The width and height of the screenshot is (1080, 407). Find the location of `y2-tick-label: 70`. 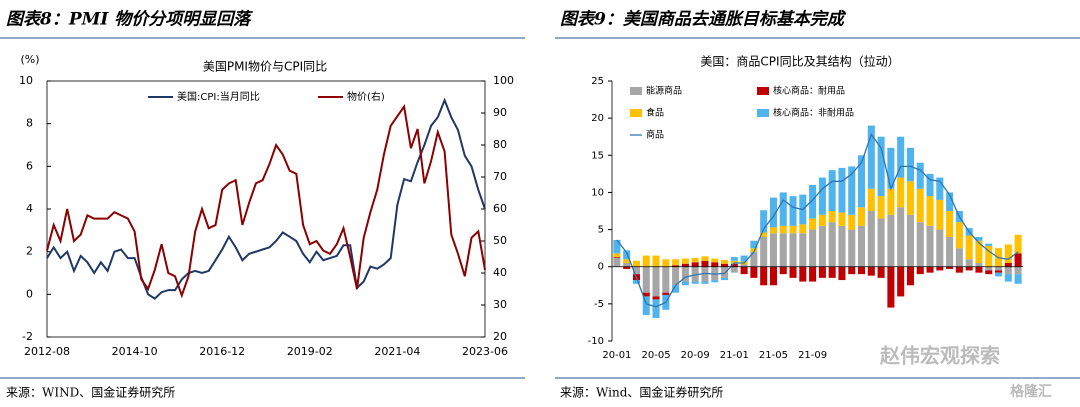

y2-tick-label: 70 is located at coordinates (500, 176).